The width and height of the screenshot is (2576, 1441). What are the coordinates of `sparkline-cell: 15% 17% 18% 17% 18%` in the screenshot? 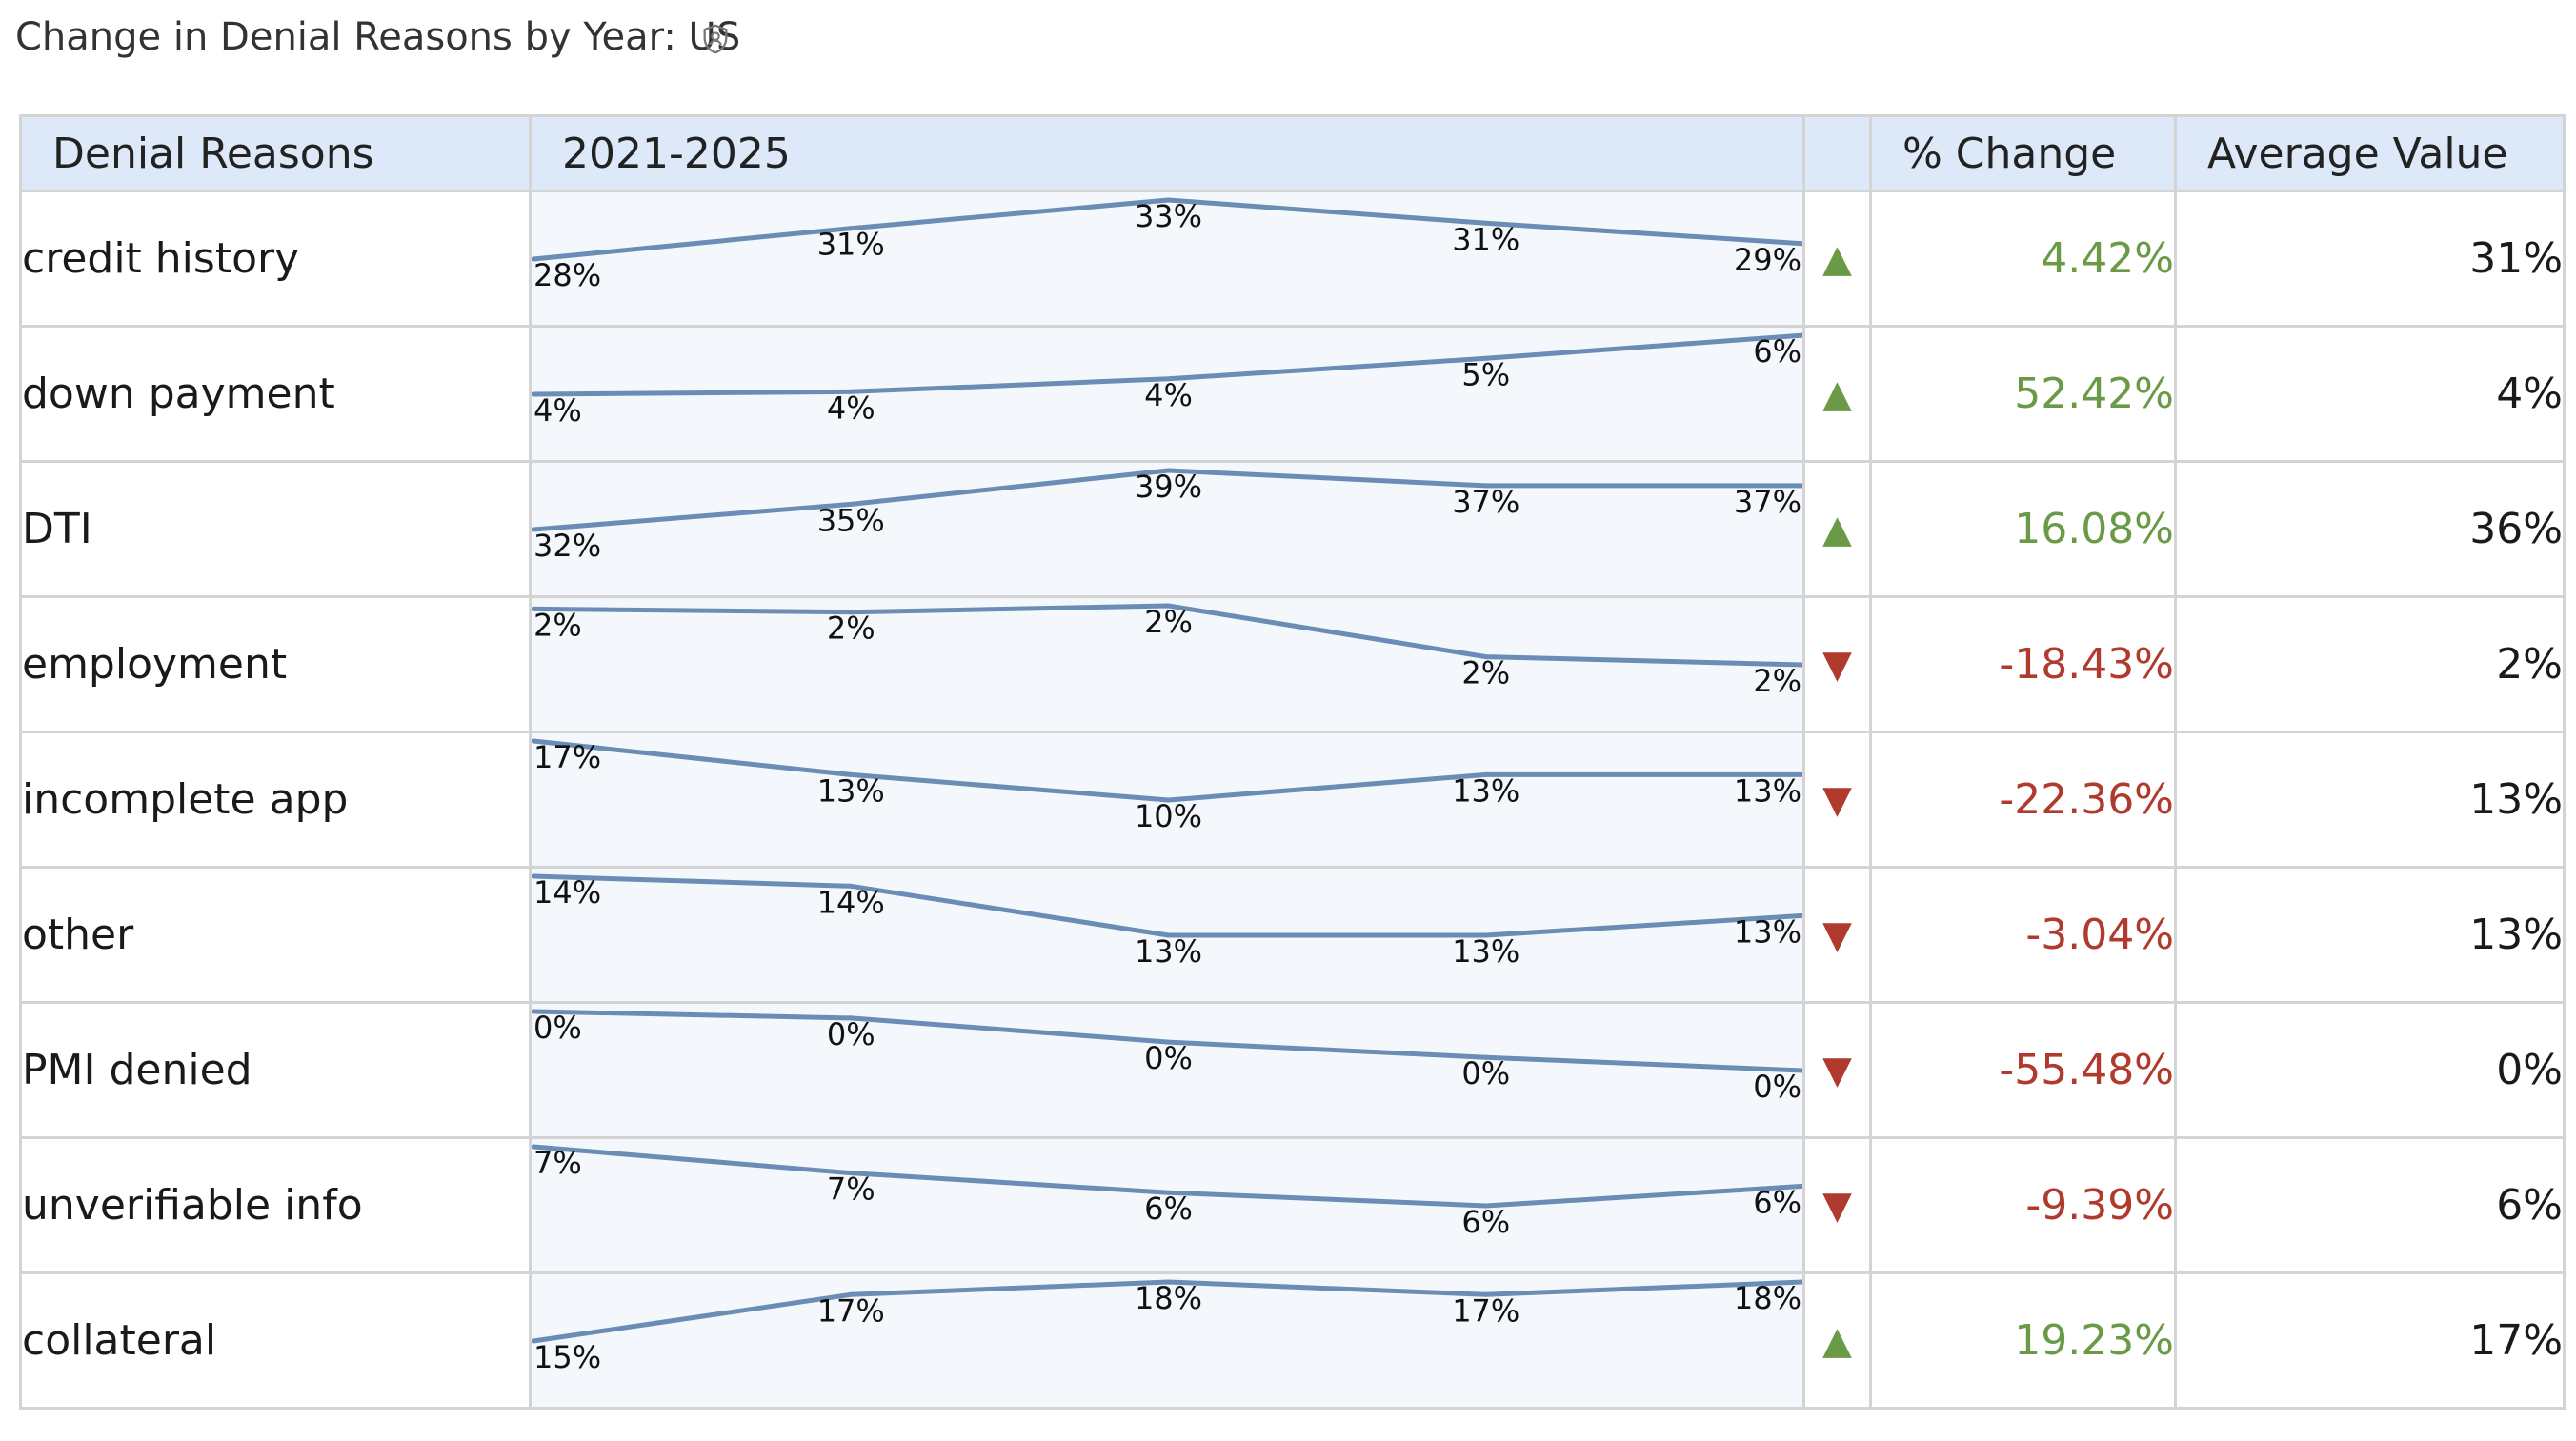 It's located at (1167, 1340).